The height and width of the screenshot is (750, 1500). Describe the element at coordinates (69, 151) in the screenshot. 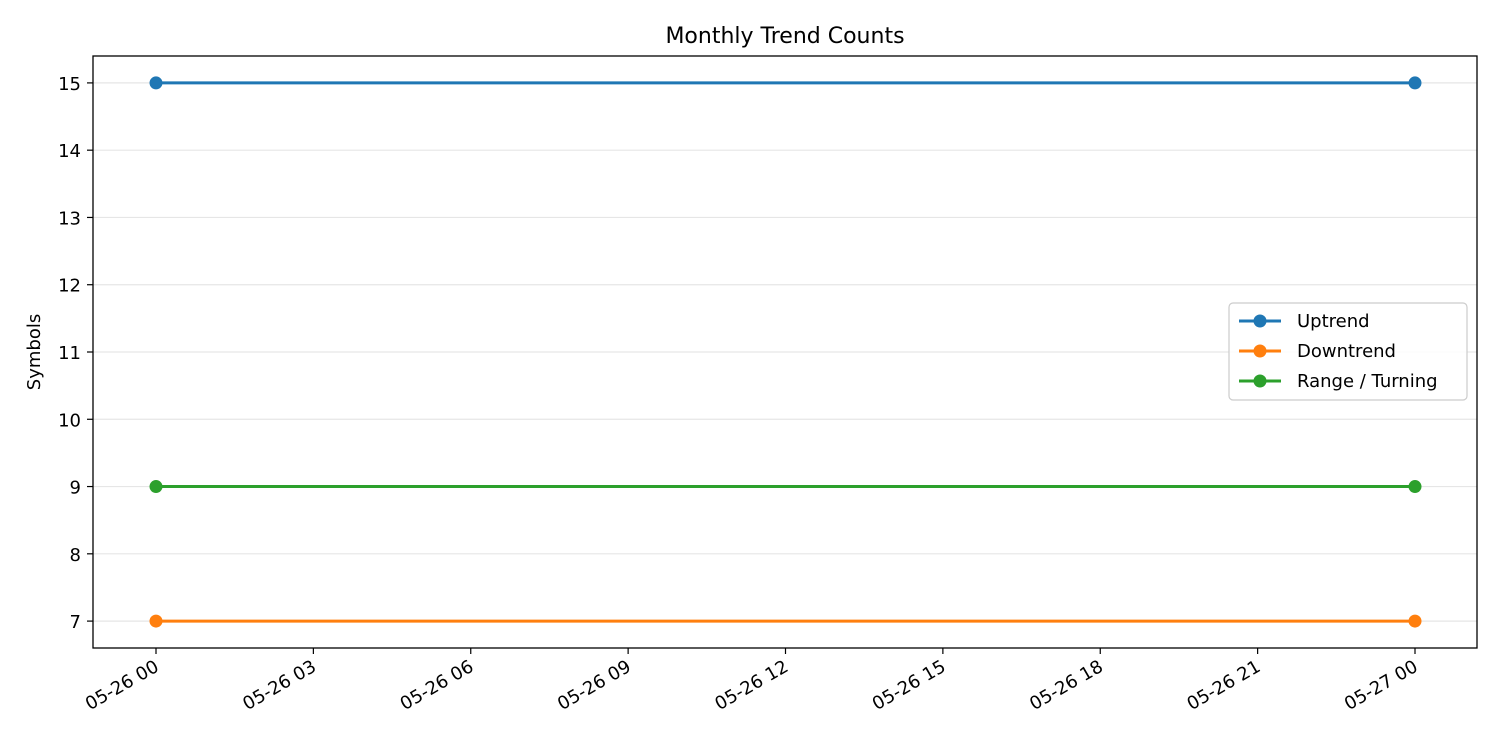

I see `y-tick-label: 14` at that location.